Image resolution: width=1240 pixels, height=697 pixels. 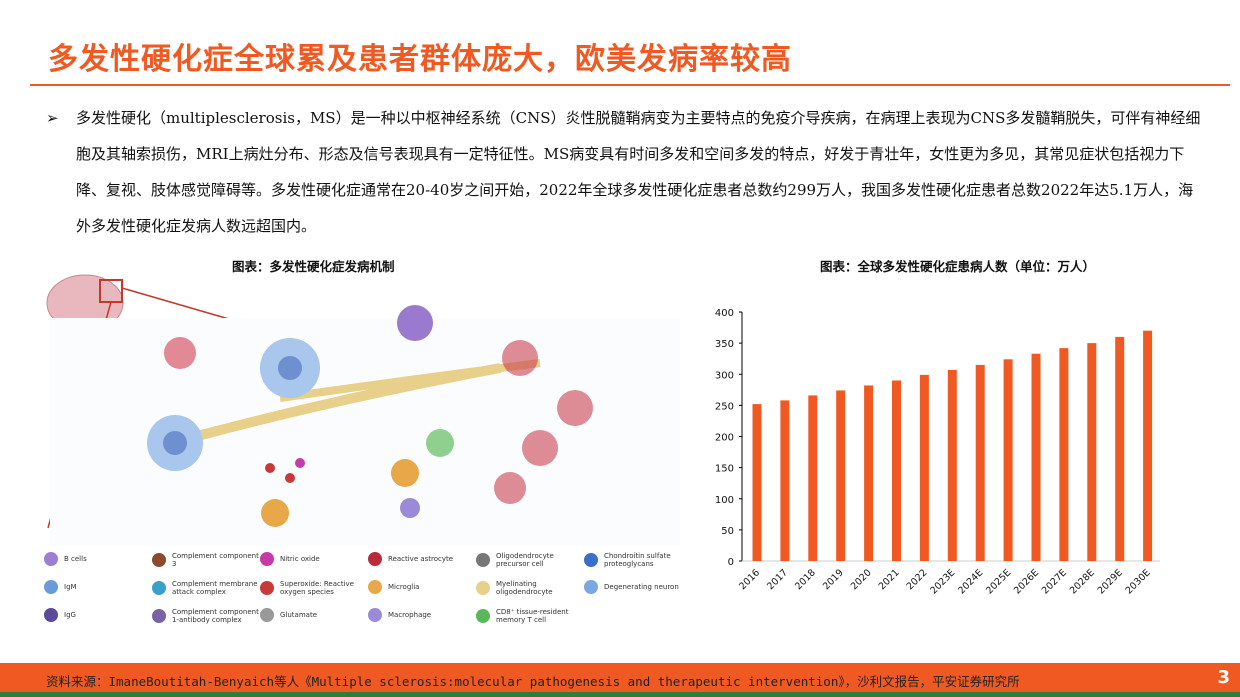 I want to click on x-tick-label: 2022, so click(x=917, y=579).